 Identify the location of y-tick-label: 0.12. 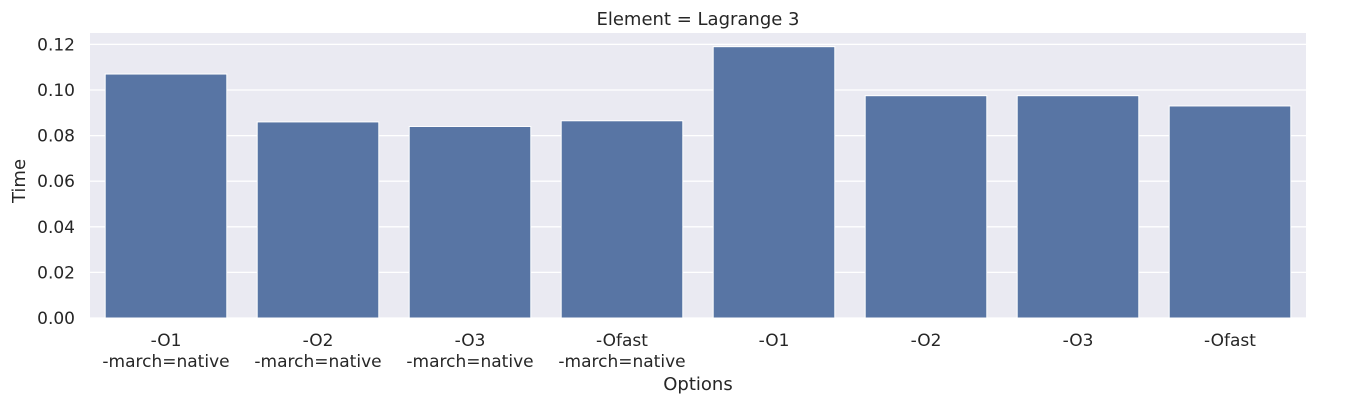
(56, 45).